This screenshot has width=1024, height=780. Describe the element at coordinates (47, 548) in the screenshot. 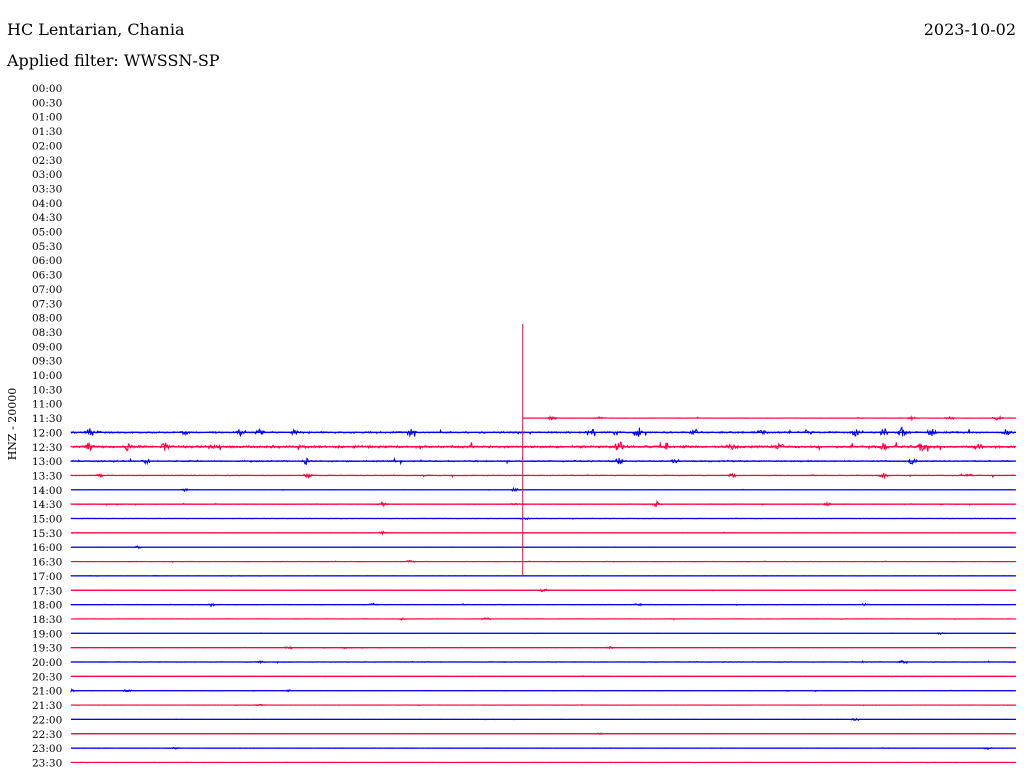

I see `time-tick-label: 16:00` at that location.